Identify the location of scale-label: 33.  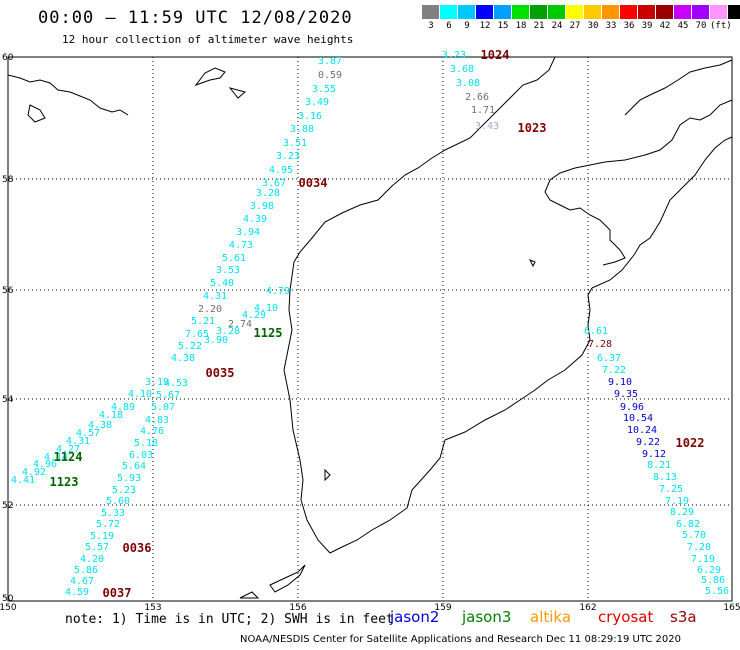
(611, 26).